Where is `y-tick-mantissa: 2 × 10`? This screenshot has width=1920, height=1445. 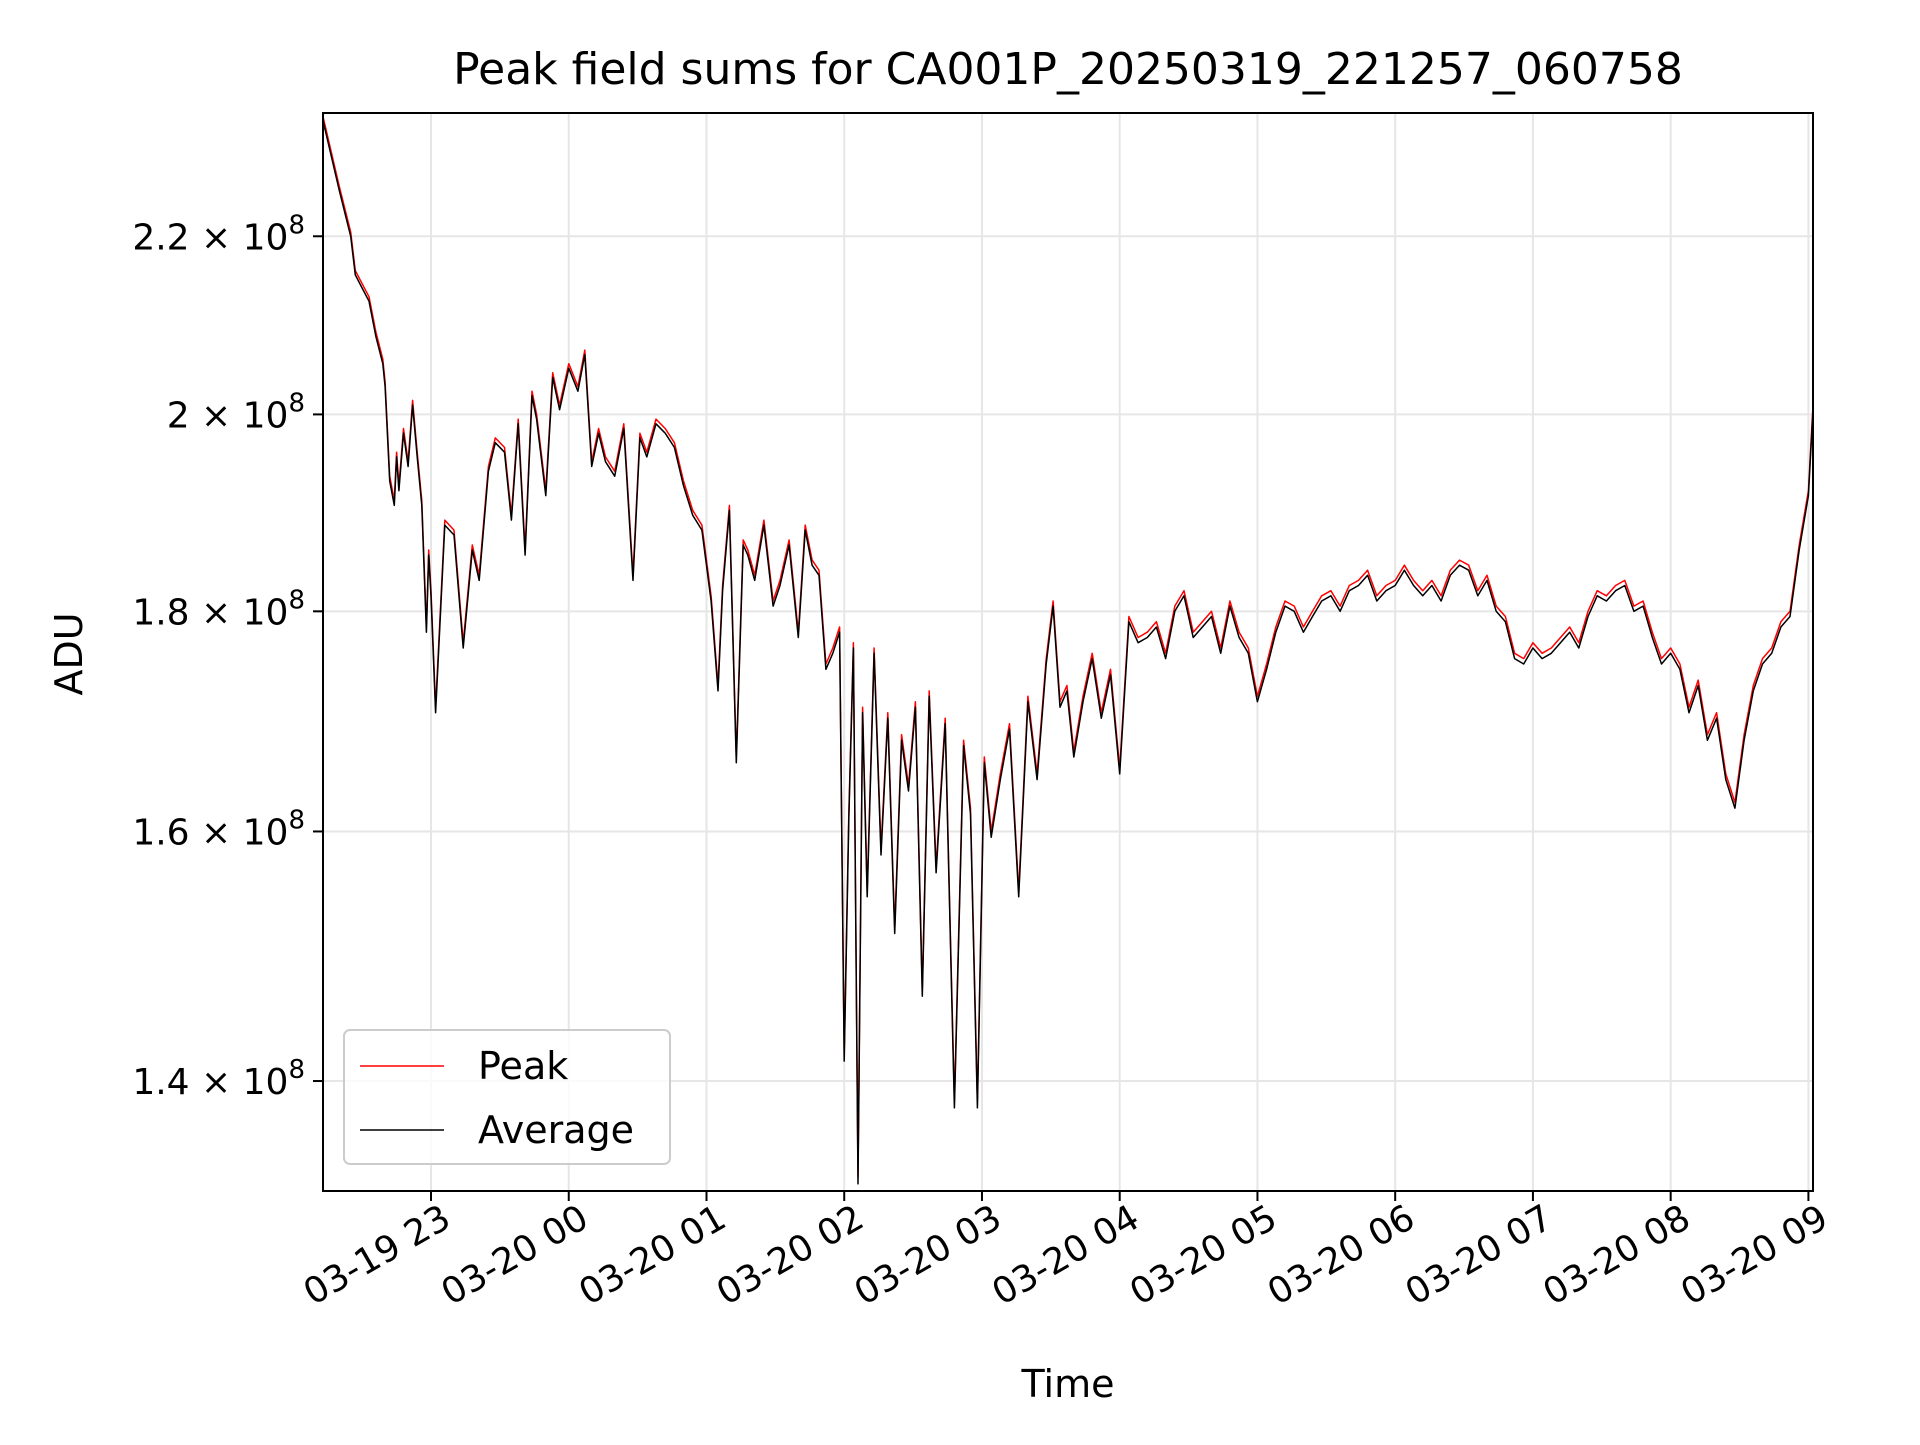 y-tick-mantissa: 2 × 10 is located at coordinates (228, 415).